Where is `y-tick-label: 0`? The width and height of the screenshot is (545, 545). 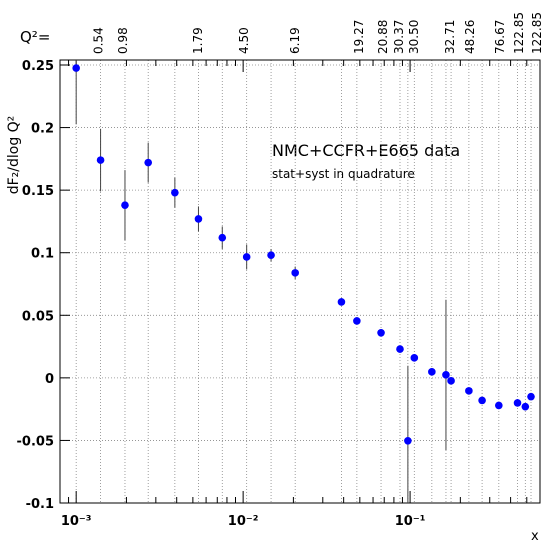 y-tick-label: 0 is located at coordinates (49, 379).